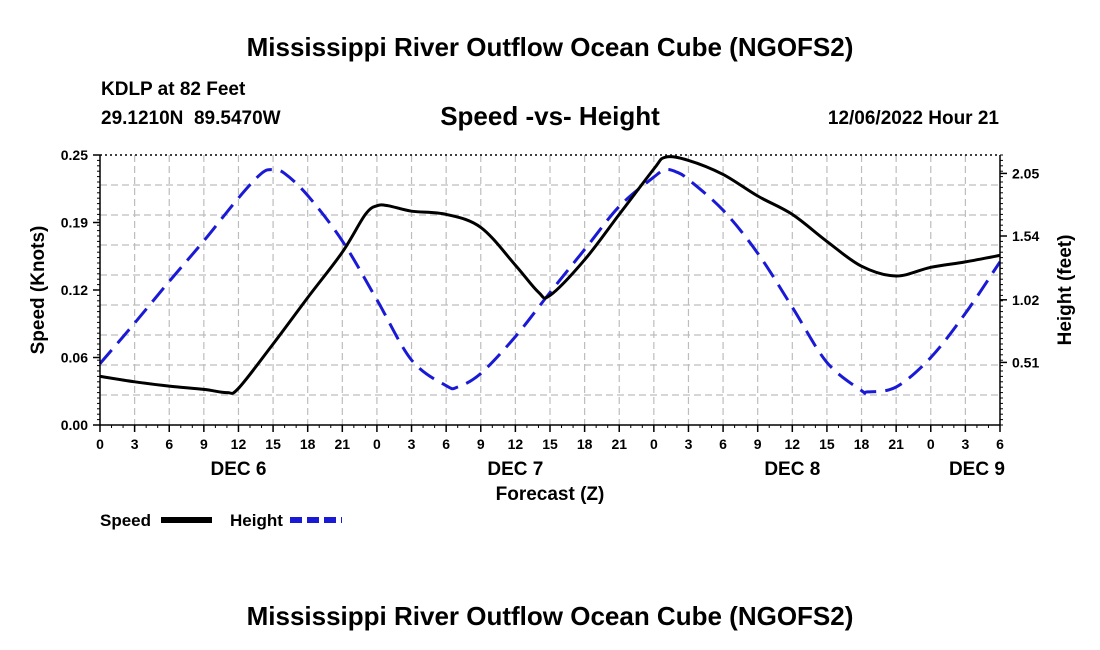  What do you see at coordinates (1025, 300) in the screenshot?
I see `y-right-tick-label: 1.02` at bounding box center [1025, 300].